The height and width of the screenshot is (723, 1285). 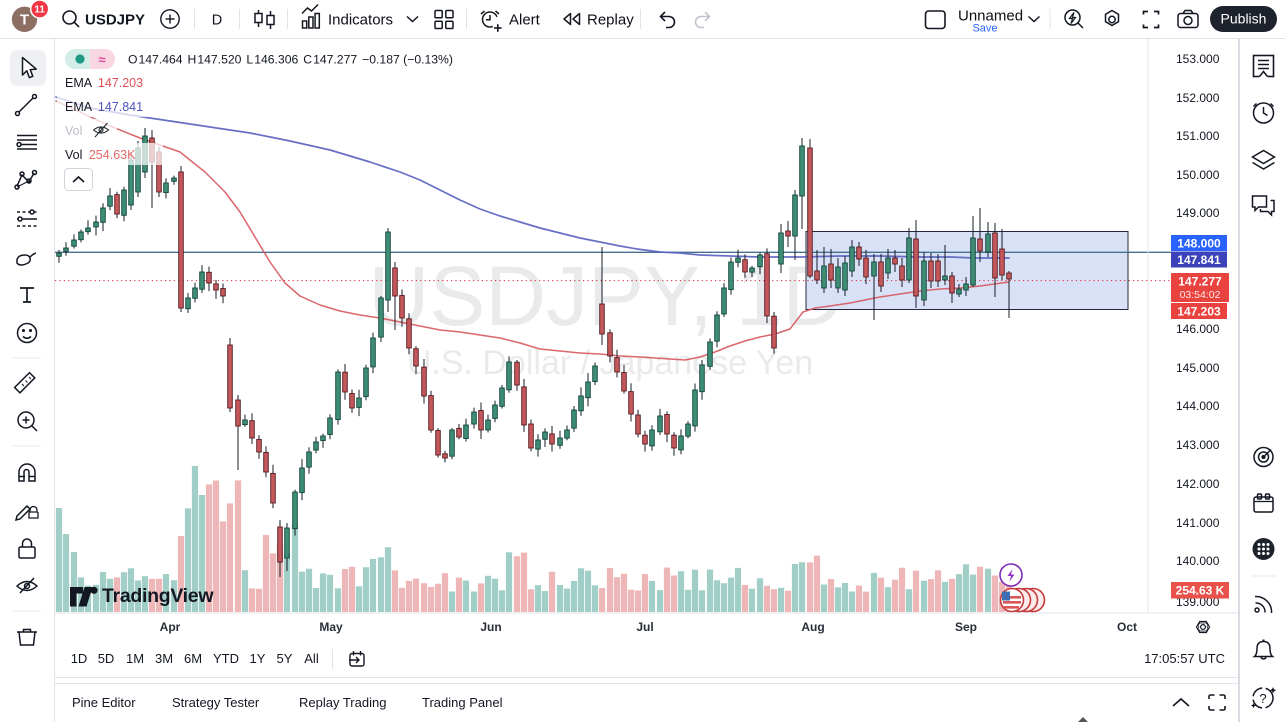 I want to click on svg-text: 150.000, so click(x=1198, y=175).